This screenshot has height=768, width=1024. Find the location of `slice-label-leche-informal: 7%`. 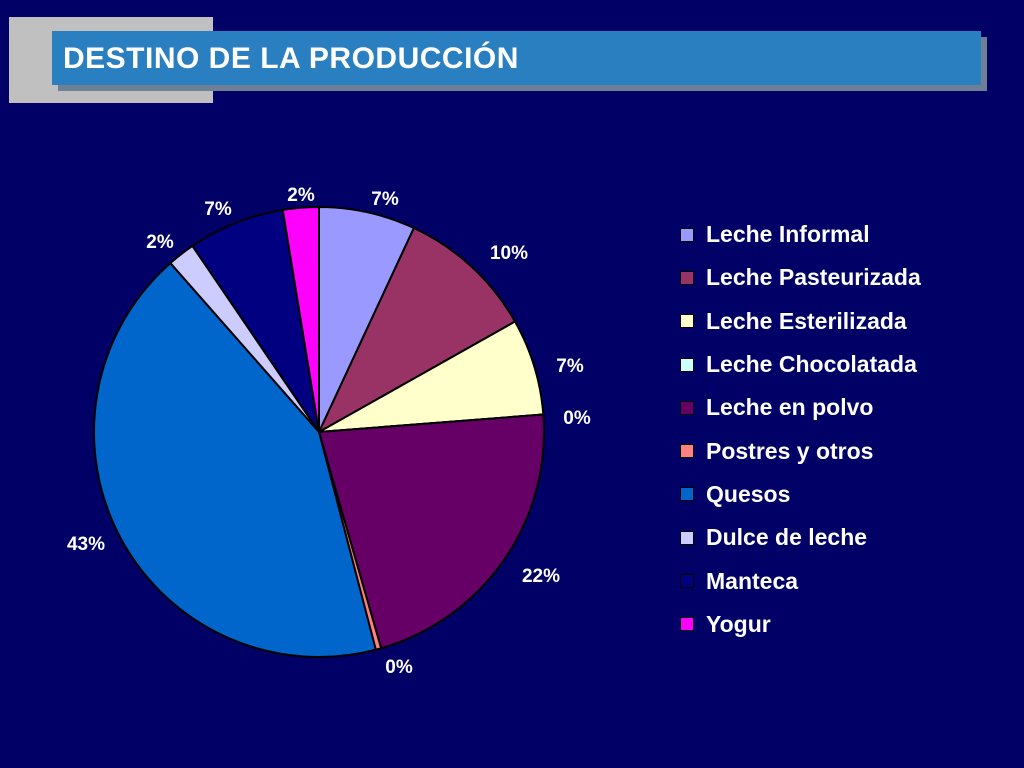

slice-label-leche-informal: 7% is located at coordinates (385, 199).